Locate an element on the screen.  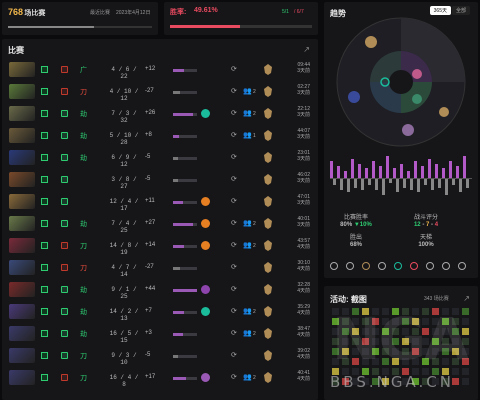
rating-change: -27 is located at coordinates (149, 267).